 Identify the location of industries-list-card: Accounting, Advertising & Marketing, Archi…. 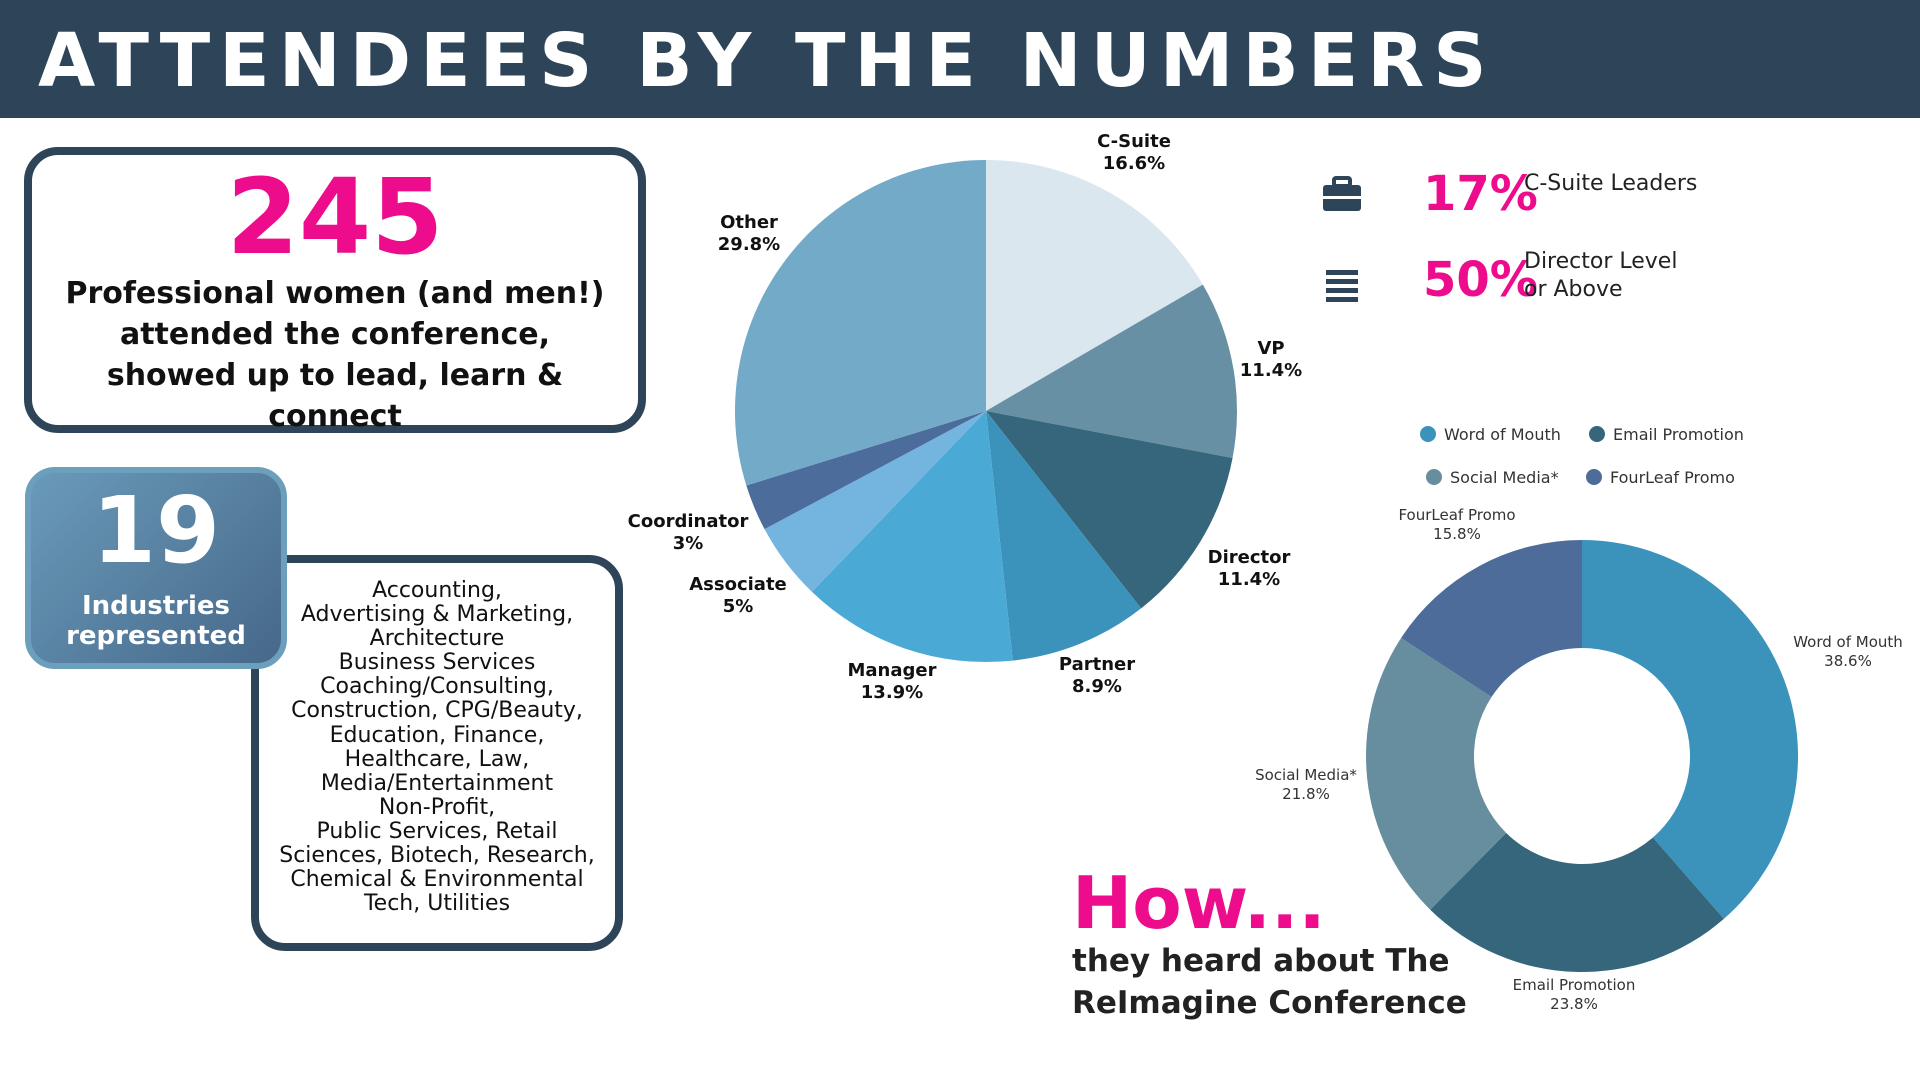
(437, 753).